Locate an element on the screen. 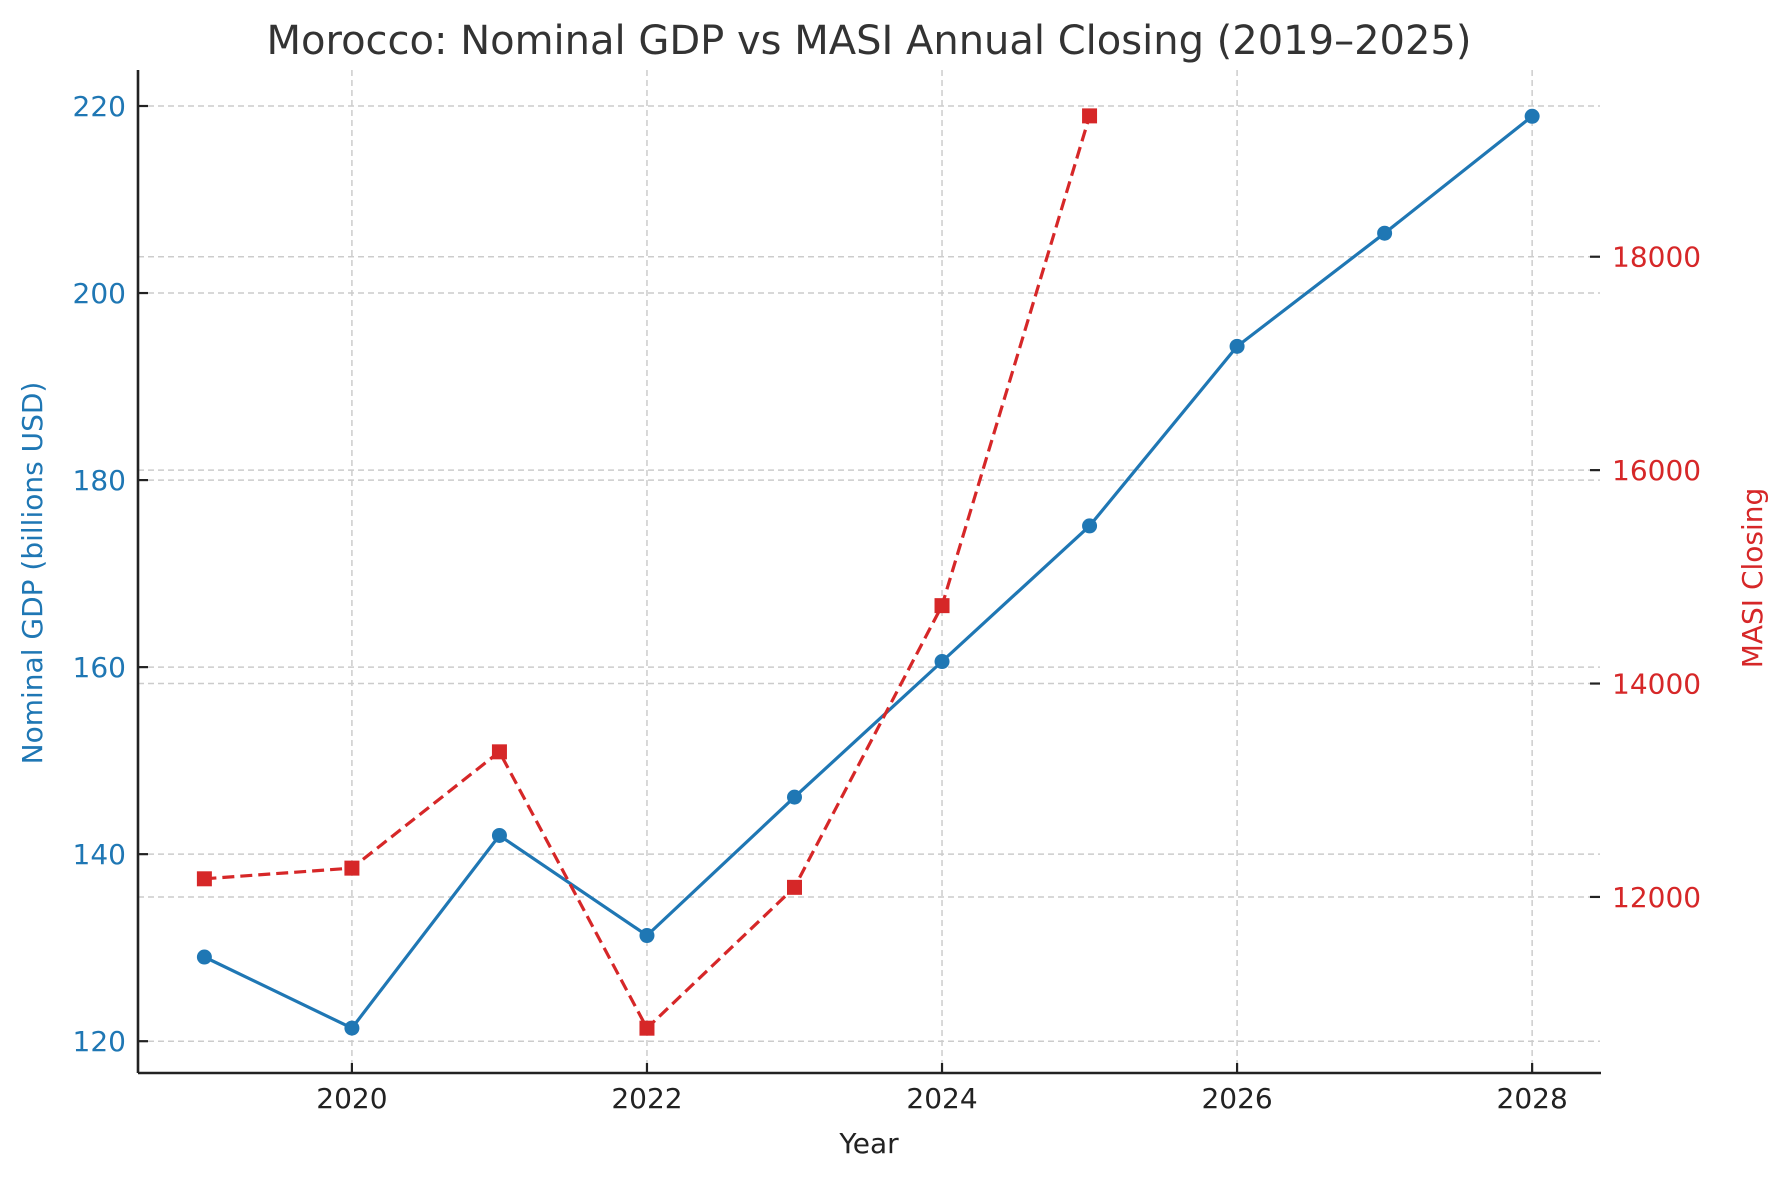 Image resolution: width=1780 pixels, height=1180 pixels. y-axis-right-label: MASI Closing is located at coordinates (1752, 578).